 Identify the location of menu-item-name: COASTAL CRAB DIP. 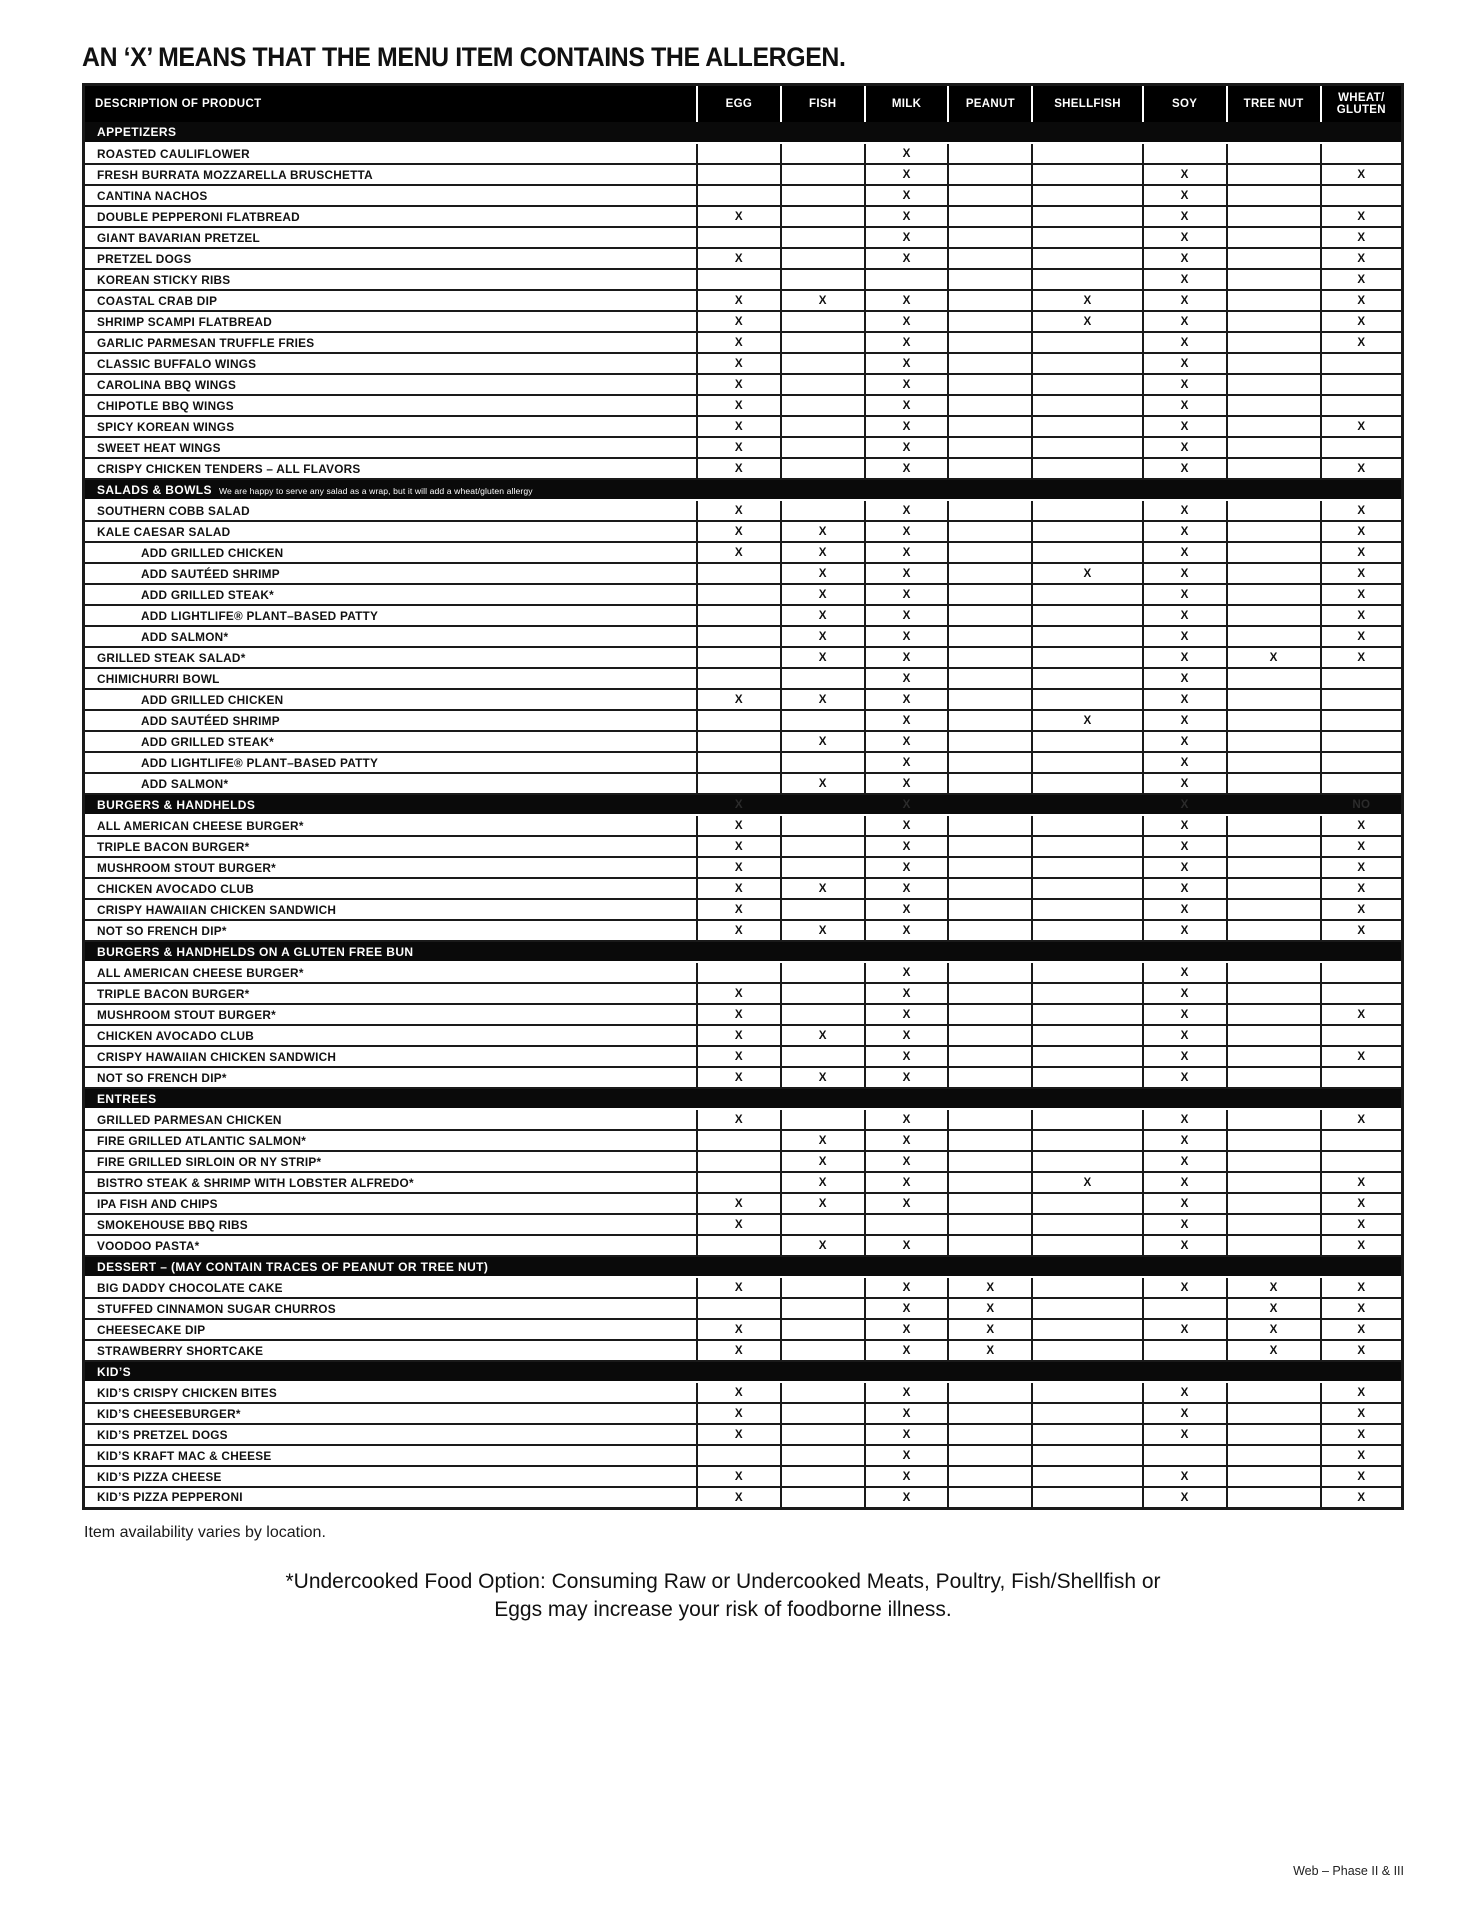
(390, 301).